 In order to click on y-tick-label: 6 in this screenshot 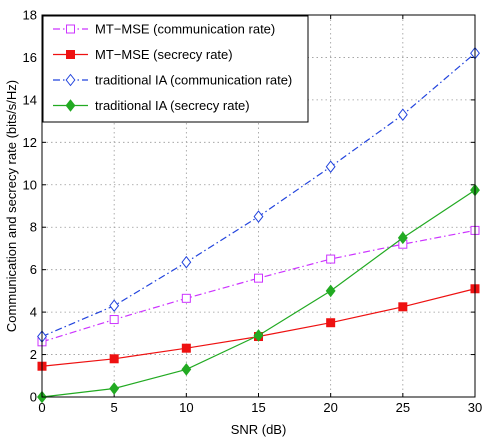, I will do `click(33, 269)`.